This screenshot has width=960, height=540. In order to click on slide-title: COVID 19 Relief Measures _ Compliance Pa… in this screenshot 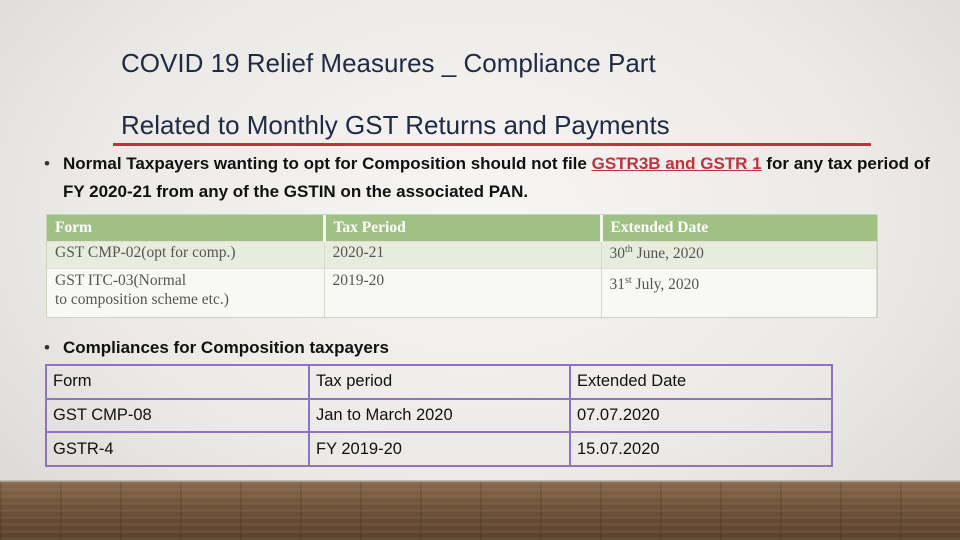, I will do `click(388, 63)`.